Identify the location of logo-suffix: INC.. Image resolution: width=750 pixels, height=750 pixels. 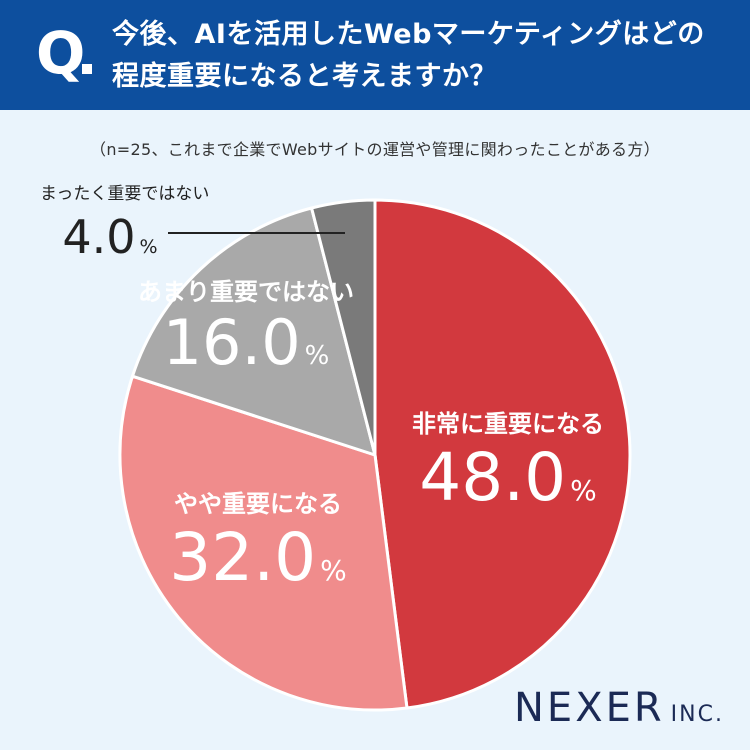
(697, 714).